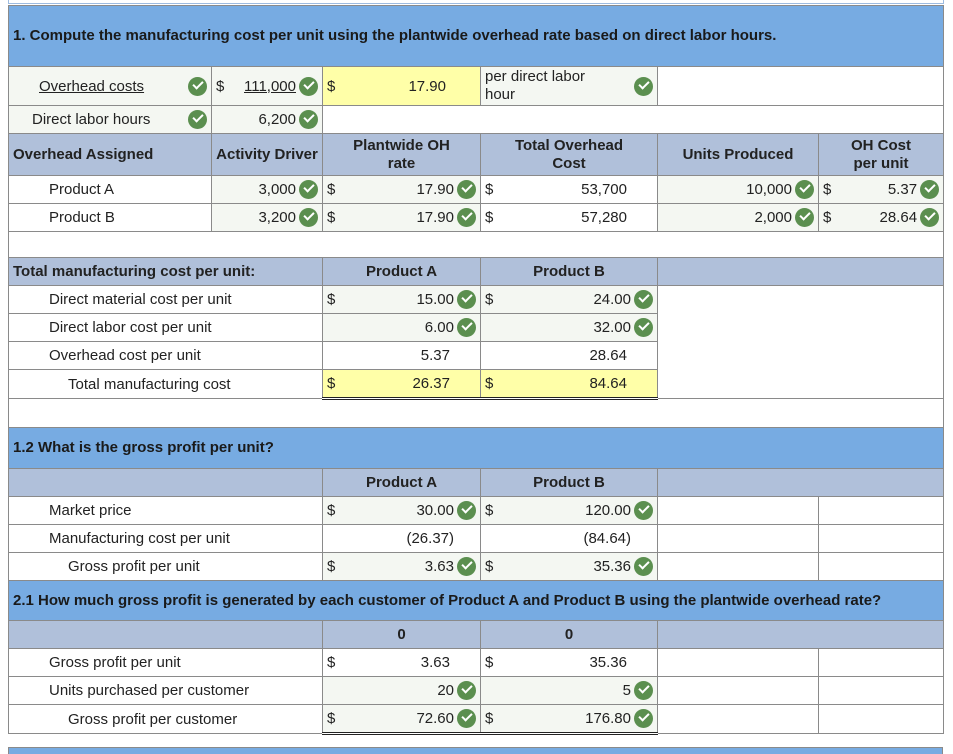 The image size is (953, 754). Describe the element at coordinates (800, 86) in the screenshot. I see `empty-cell` at that location.